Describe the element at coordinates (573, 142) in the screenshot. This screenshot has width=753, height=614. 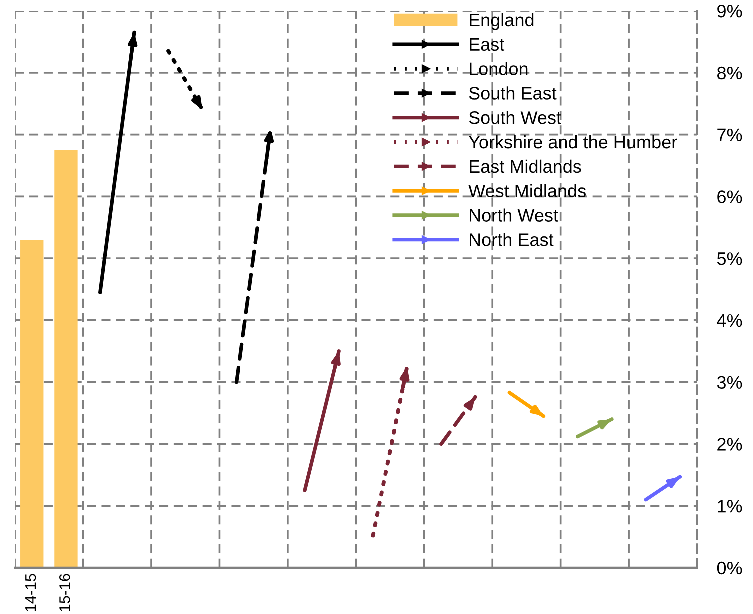
I see `legend-label: Yorkshire and the Humber` at that location.